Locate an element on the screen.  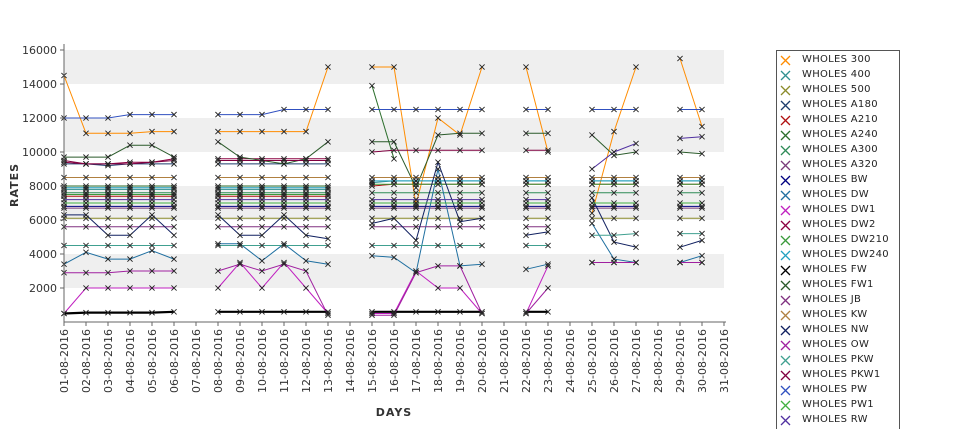
legend-item: WHOLES DW210 is located at coordinates (838, 240).